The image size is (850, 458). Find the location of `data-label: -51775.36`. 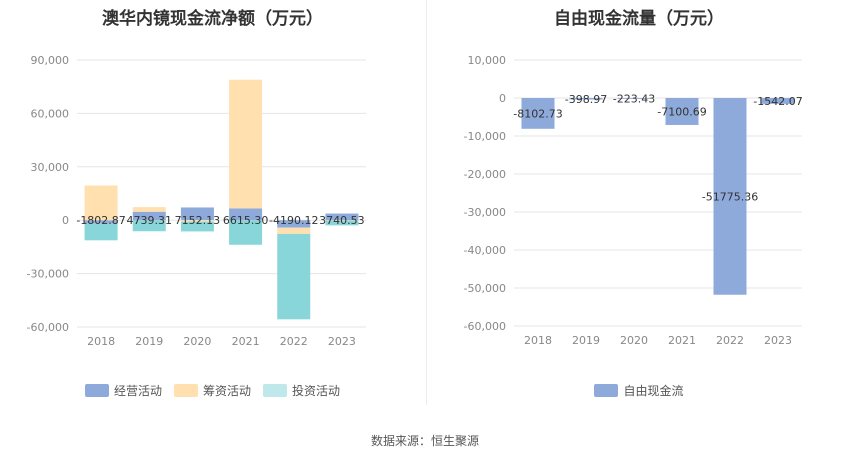

data-label: -51775.36 is located at coordinates (730, 196).